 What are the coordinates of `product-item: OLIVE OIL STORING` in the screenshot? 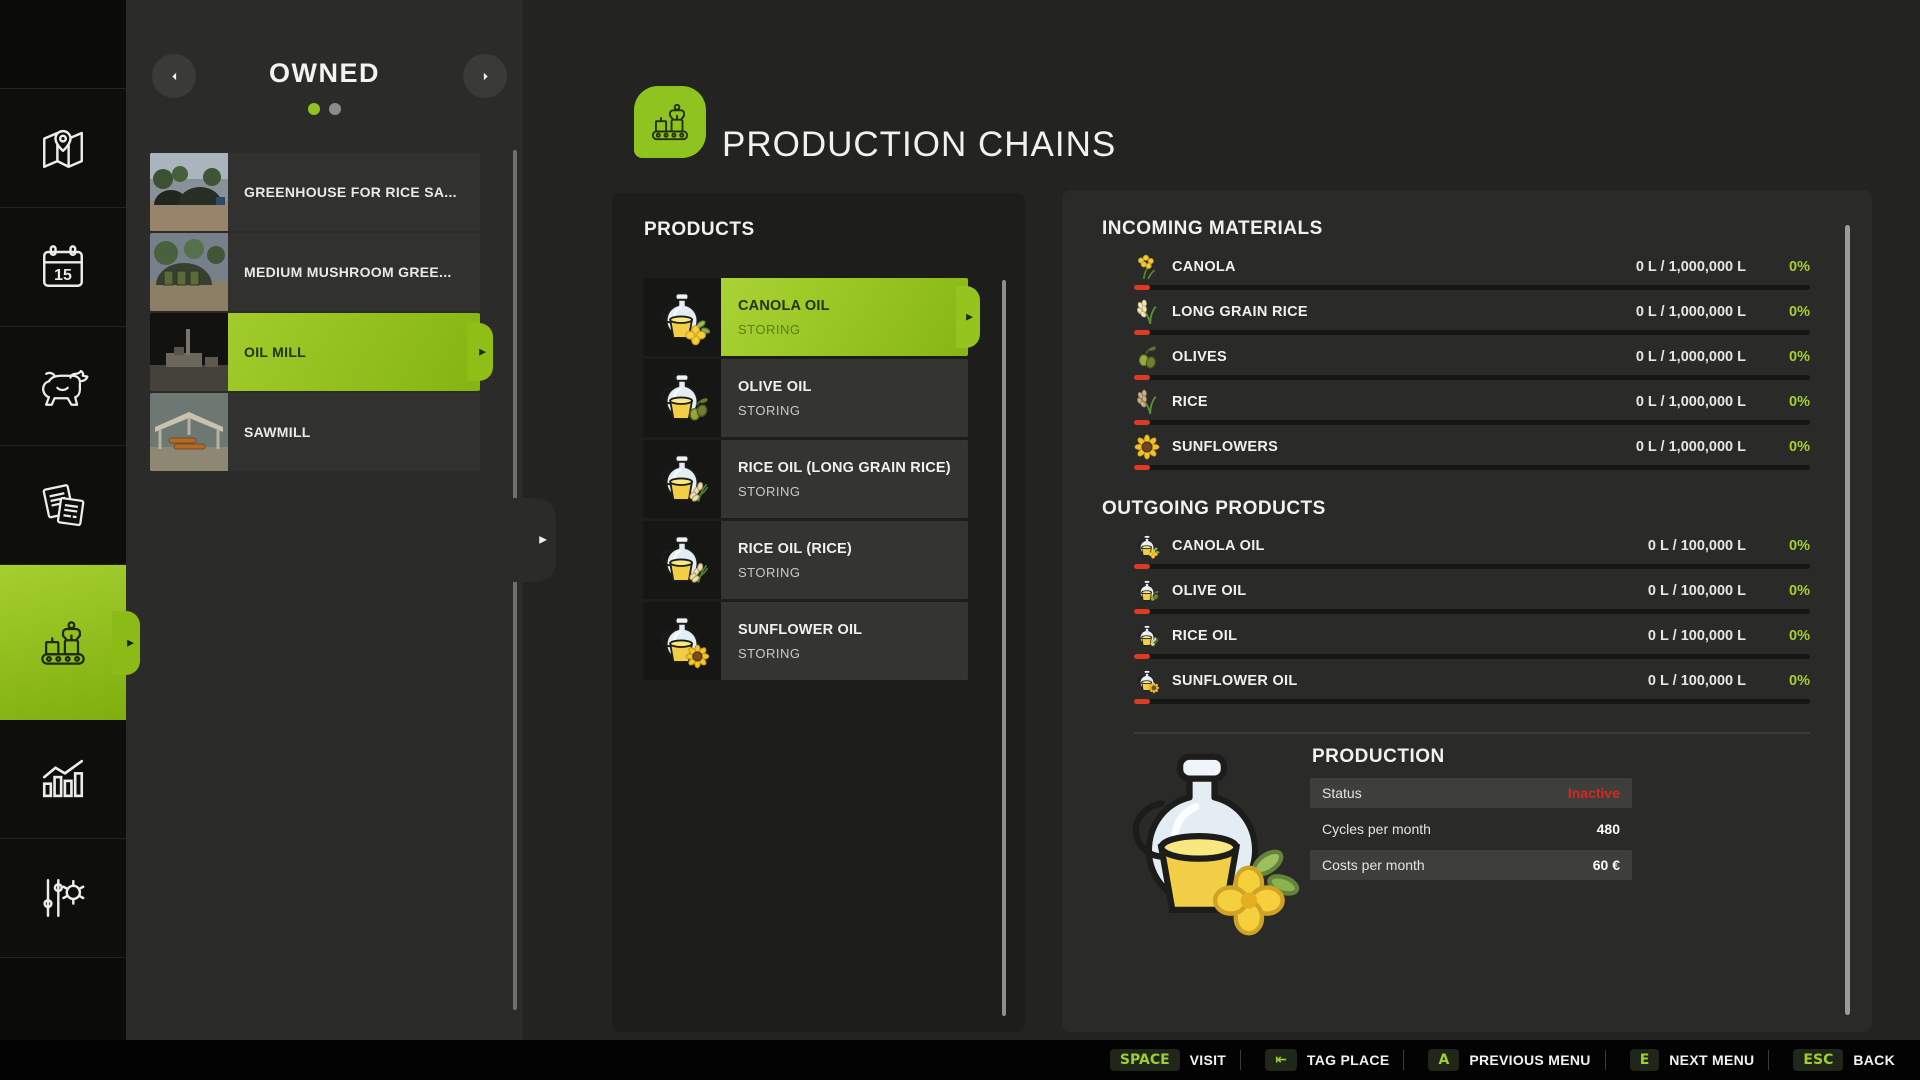 It's located at (805, 398).